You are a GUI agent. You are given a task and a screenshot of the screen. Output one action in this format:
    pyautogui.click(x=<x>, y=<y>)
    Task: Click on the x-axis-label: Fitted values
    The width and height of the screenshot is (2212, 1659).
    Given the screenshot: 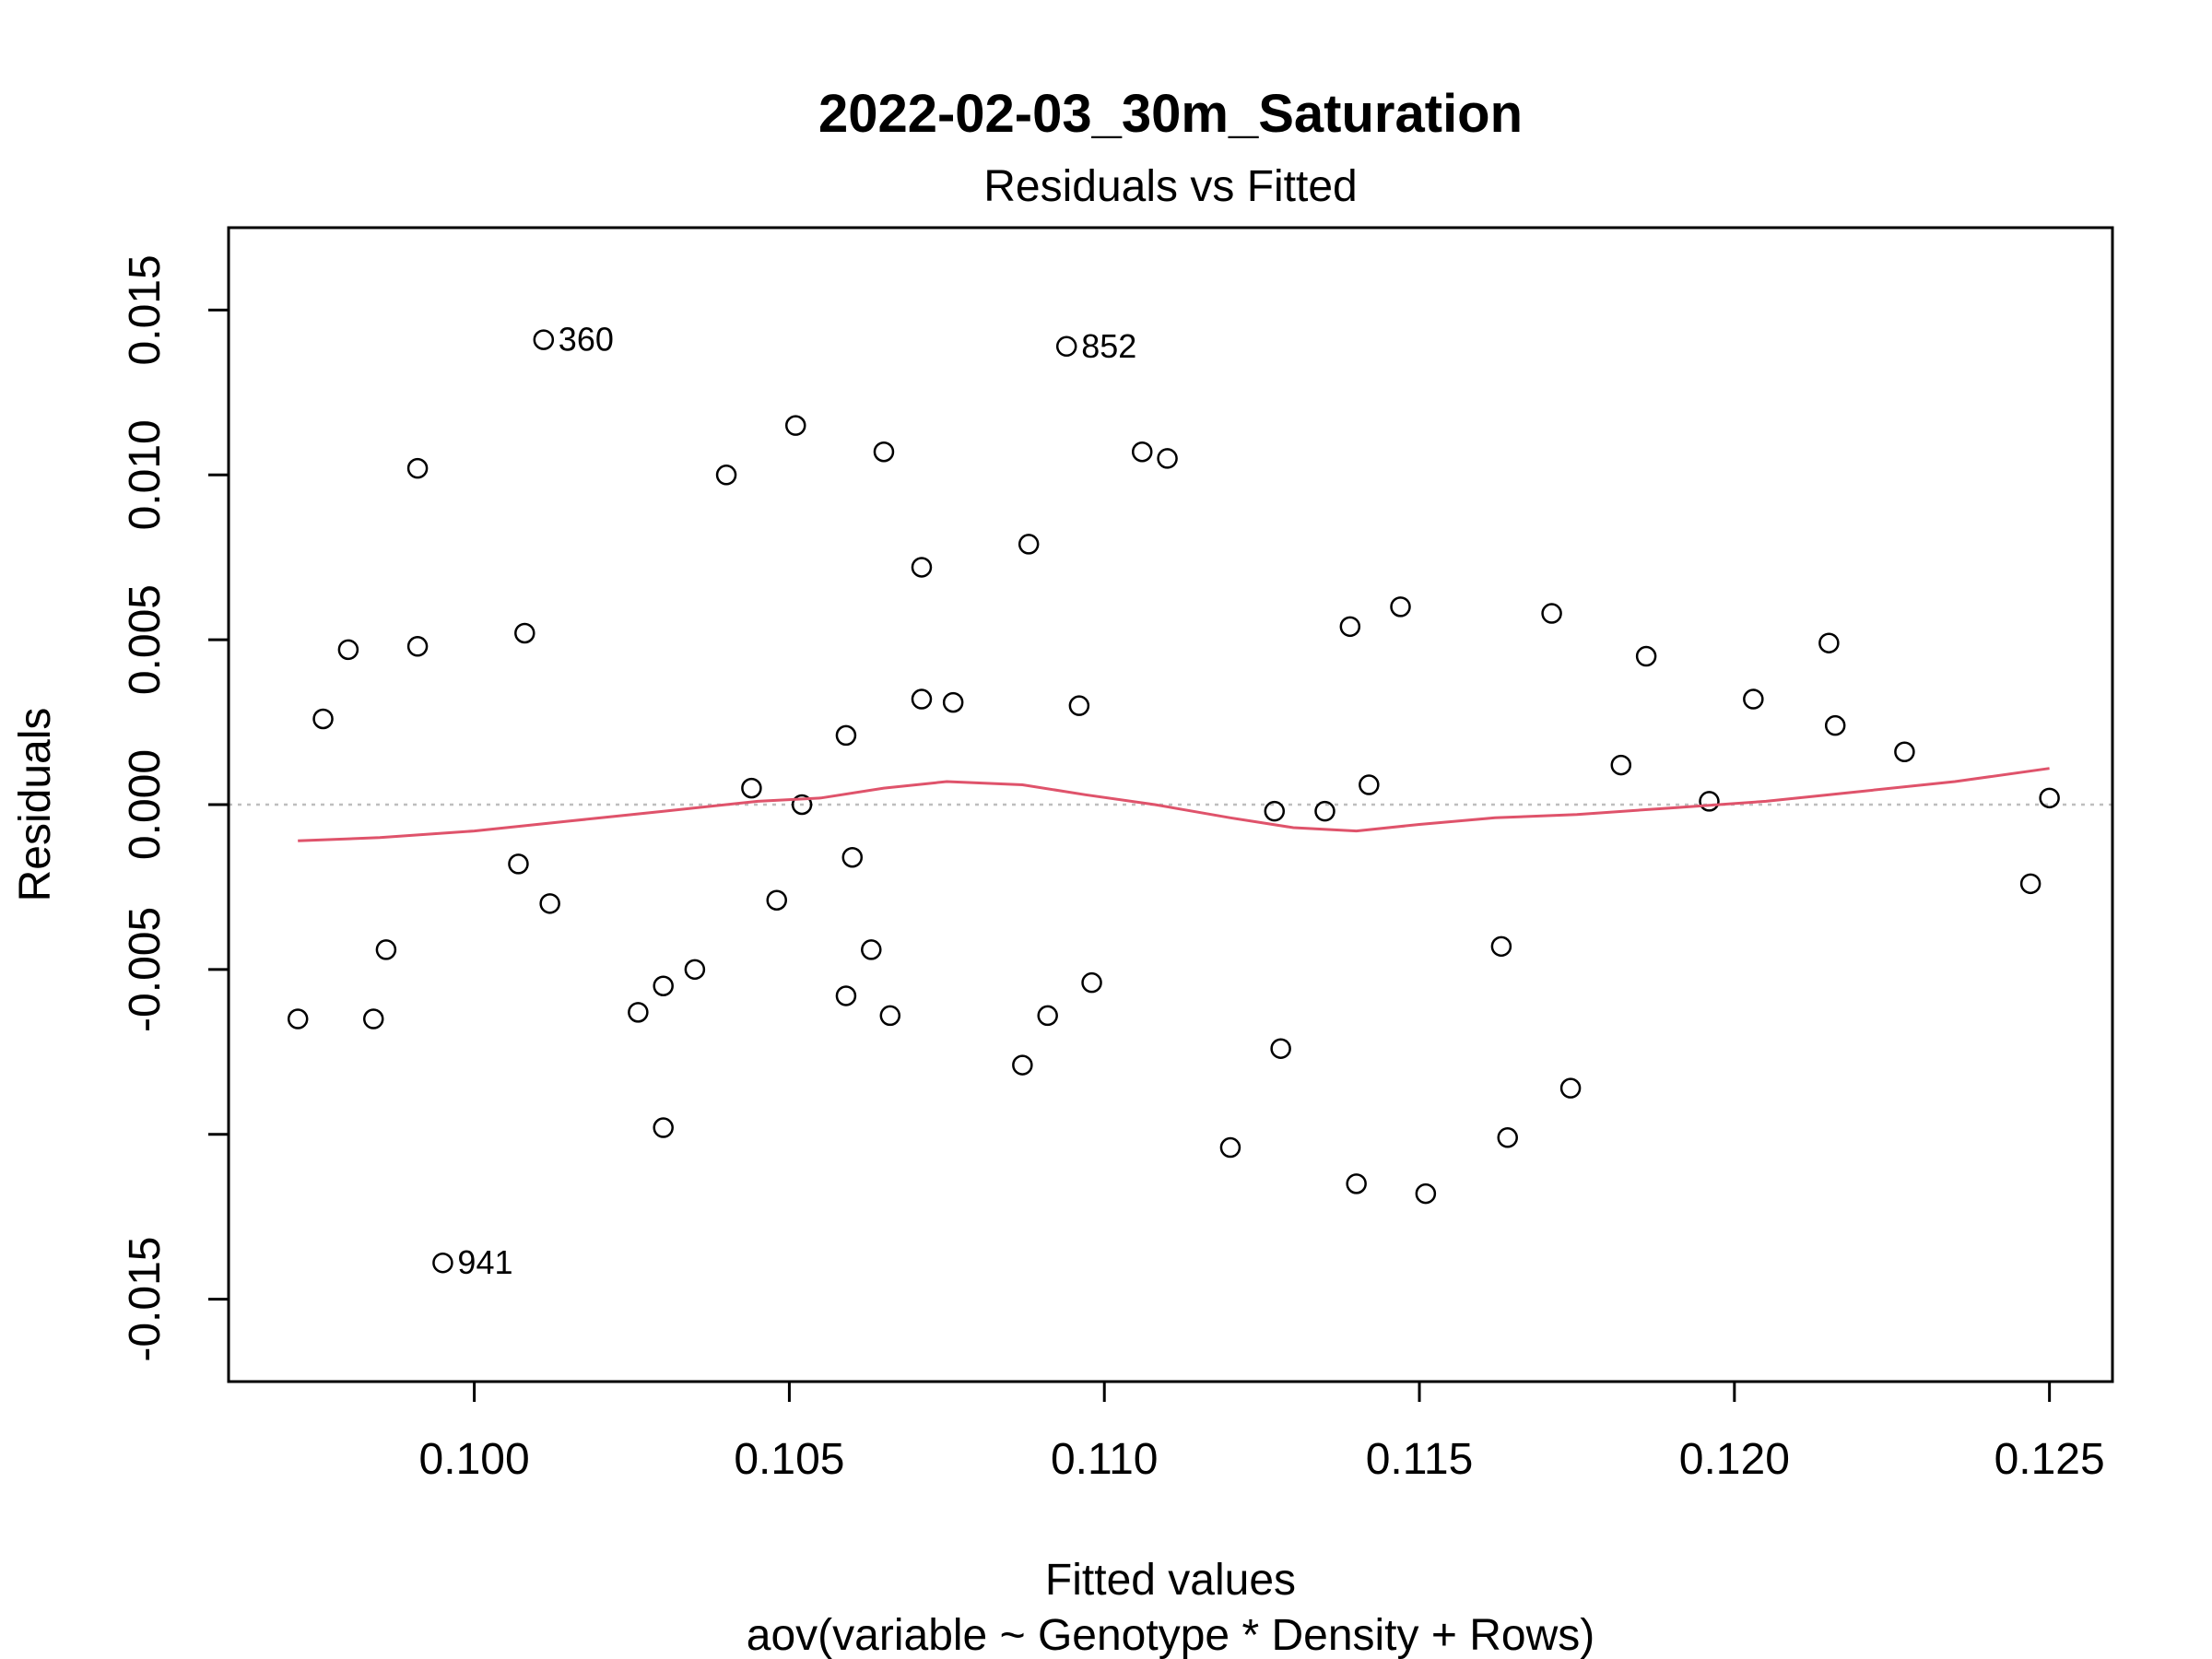 What is the action you would take?
    pyautogui.click(x=1170, y=1580)
    